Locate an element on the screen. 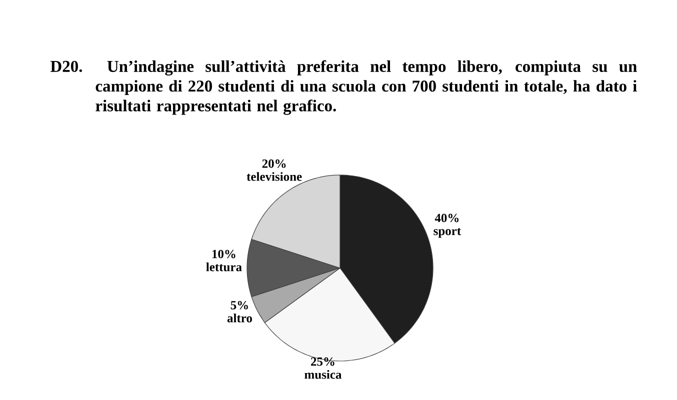 The height and width of the screenshot is (400, 677). slice-label: lettura is located at coordinates (224, 267).